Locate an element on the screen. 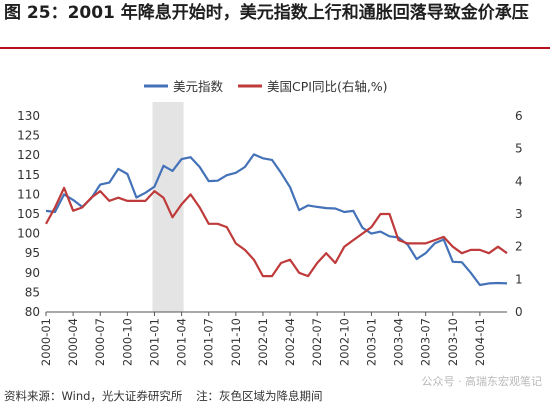 The width and height of the screenshot is (550, 411). left-tick-label: 120 is located at coordinates (28, 155).